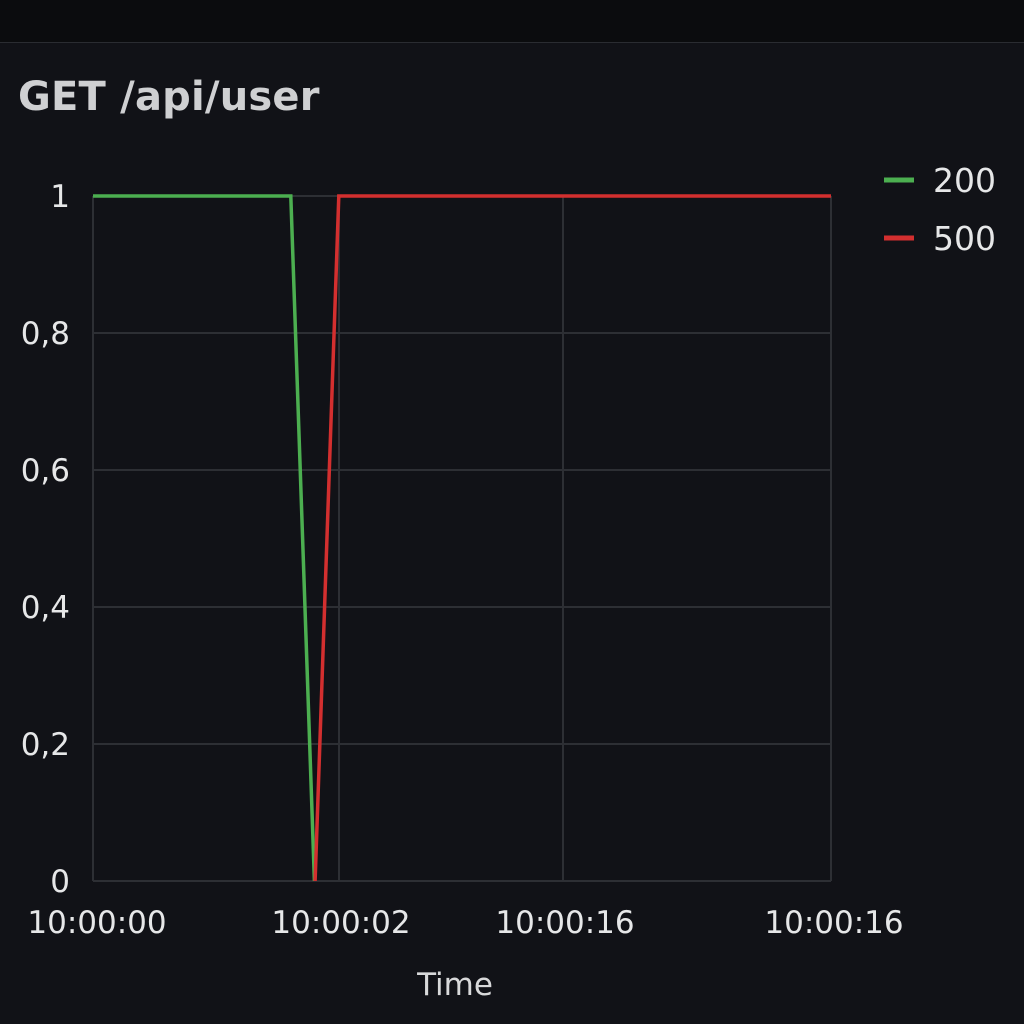  What do you see at coordinates (964, 238) in the screenshot?
I see `legend-label: 500` at bounding box center [964, 238].